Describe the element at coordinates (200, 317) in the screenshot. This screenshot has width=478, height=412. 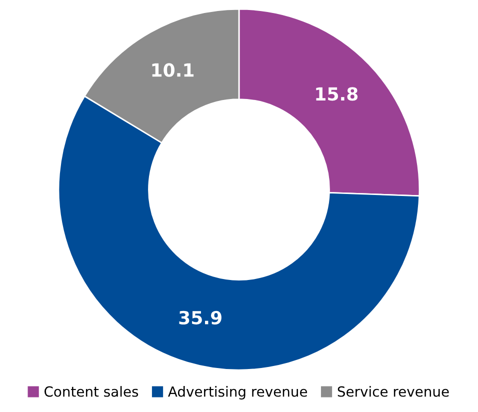
I see `data-label: 35.9` at that location.